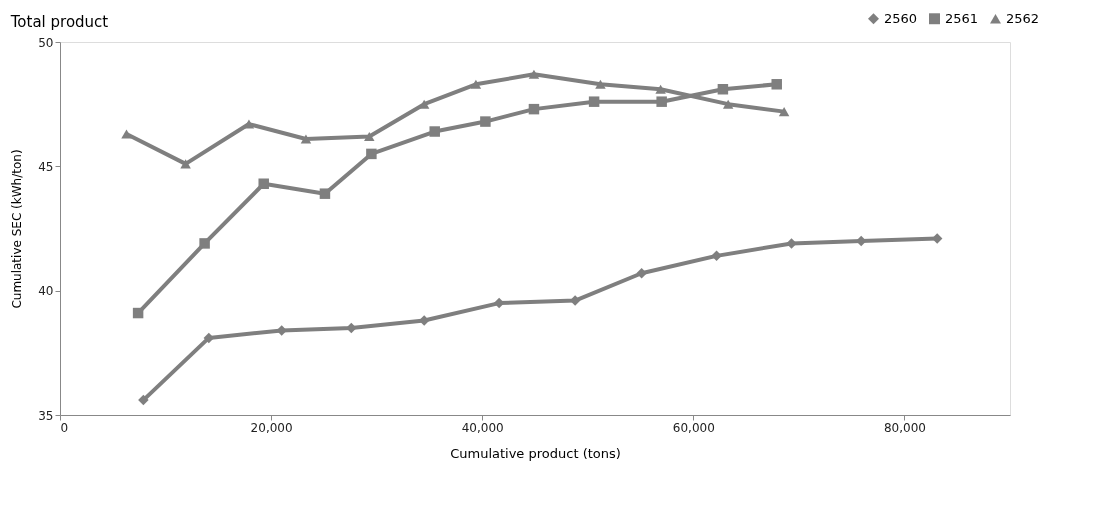 The width and height of the screenshot is (1094, 519). I want to click on x-tick-label: 60,000, so click(693, 427).